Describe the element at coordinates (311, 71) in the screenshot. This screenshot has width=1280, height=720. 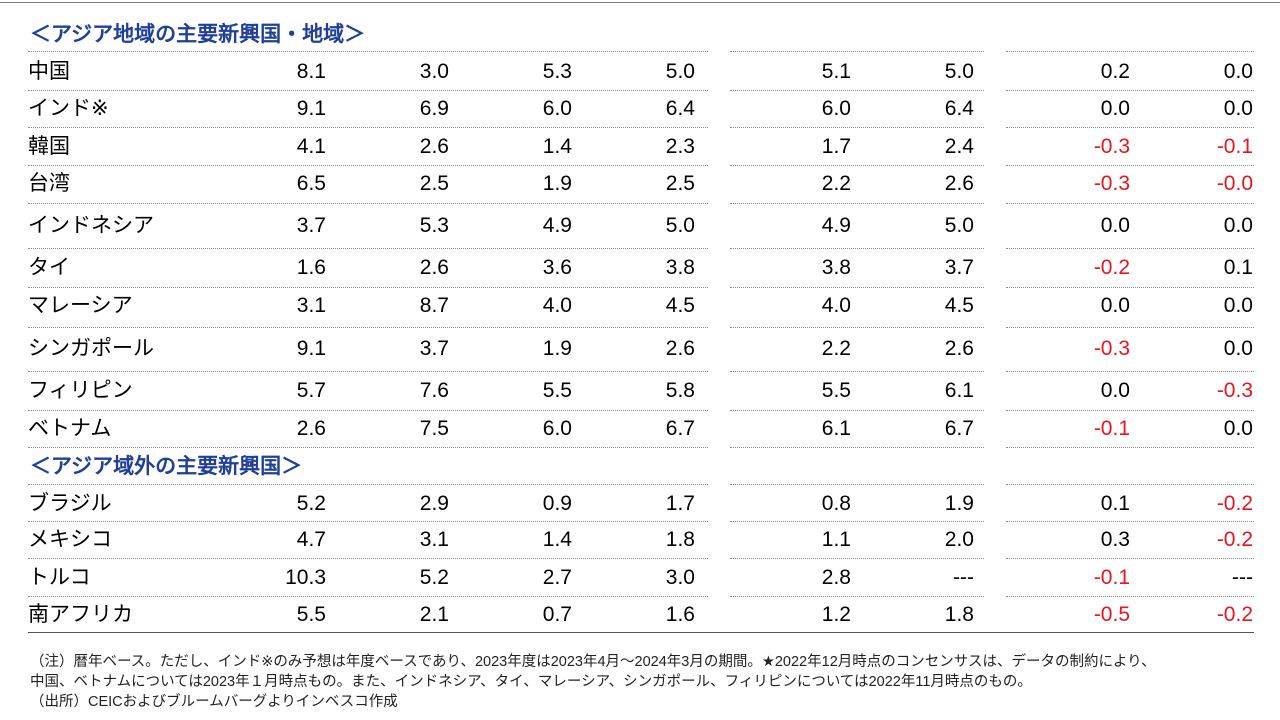
I see `value-cell: 8.1` at that location.